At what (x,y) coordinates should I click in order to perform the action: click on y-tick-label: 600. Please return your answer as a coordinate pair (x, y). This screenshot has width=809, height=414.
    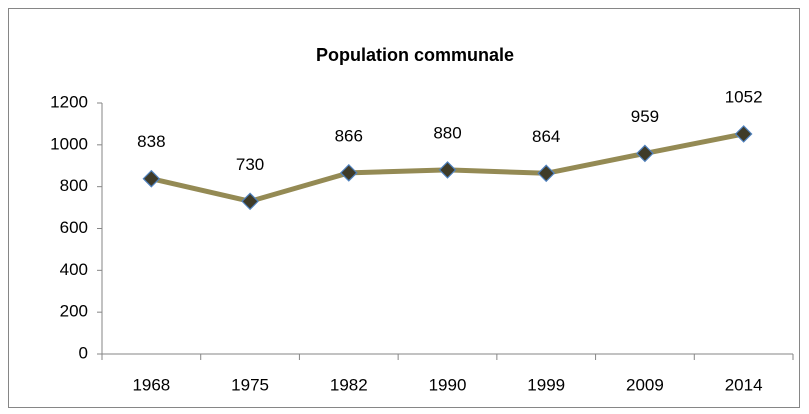
    Looking at the image, I should click on (74, 227).